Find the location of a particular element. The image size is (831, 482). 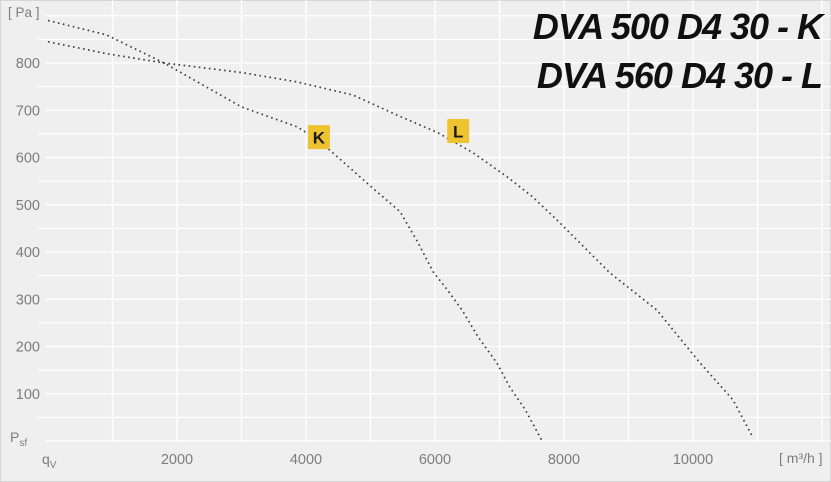

curve-badge-label-k: K is located at coordinates (319, 138).